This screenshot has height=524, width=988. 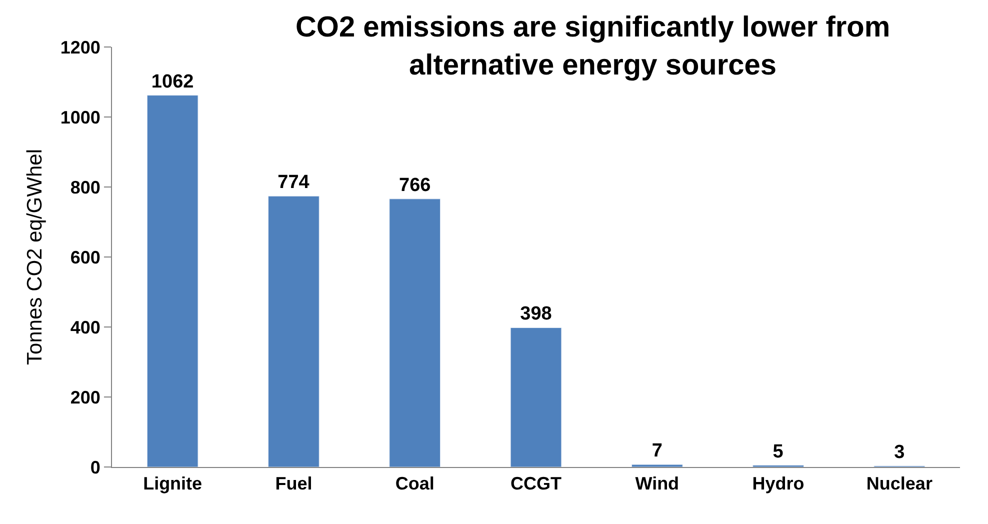 I want to click on y-tick-label: 400, so click(x=85, y=327).